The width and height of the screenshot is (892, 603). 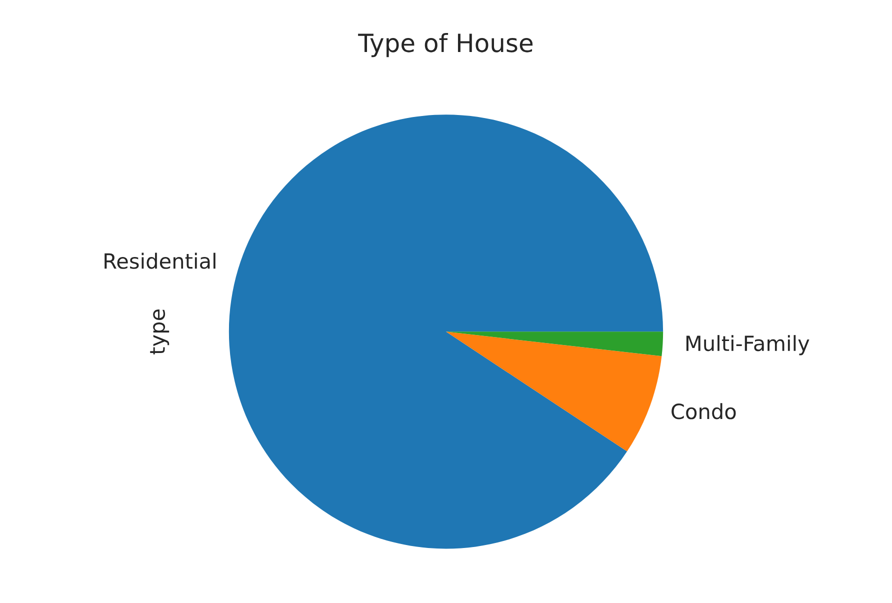 What do you see at coordinates (445, 45) in the screenshot?
I see `chart-title: Type of House` at bounding box center [445, 45].